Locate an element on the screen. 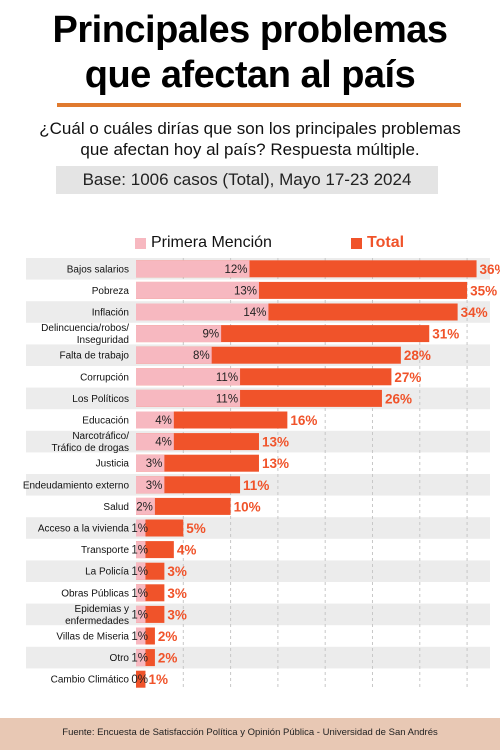  category-label-line: Otro is located at coordinates (120, 658).